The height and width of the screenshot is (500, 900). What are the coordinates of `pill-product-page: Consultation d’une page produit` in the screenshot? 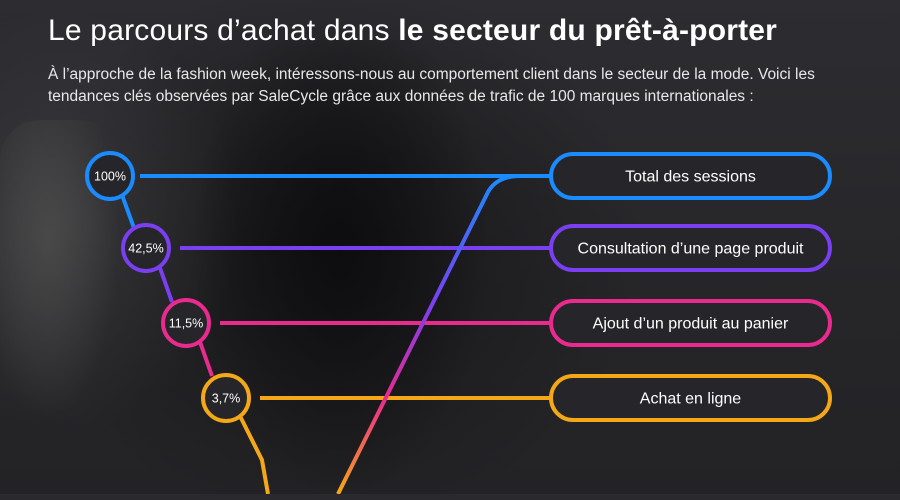 It's located at (690, 248).